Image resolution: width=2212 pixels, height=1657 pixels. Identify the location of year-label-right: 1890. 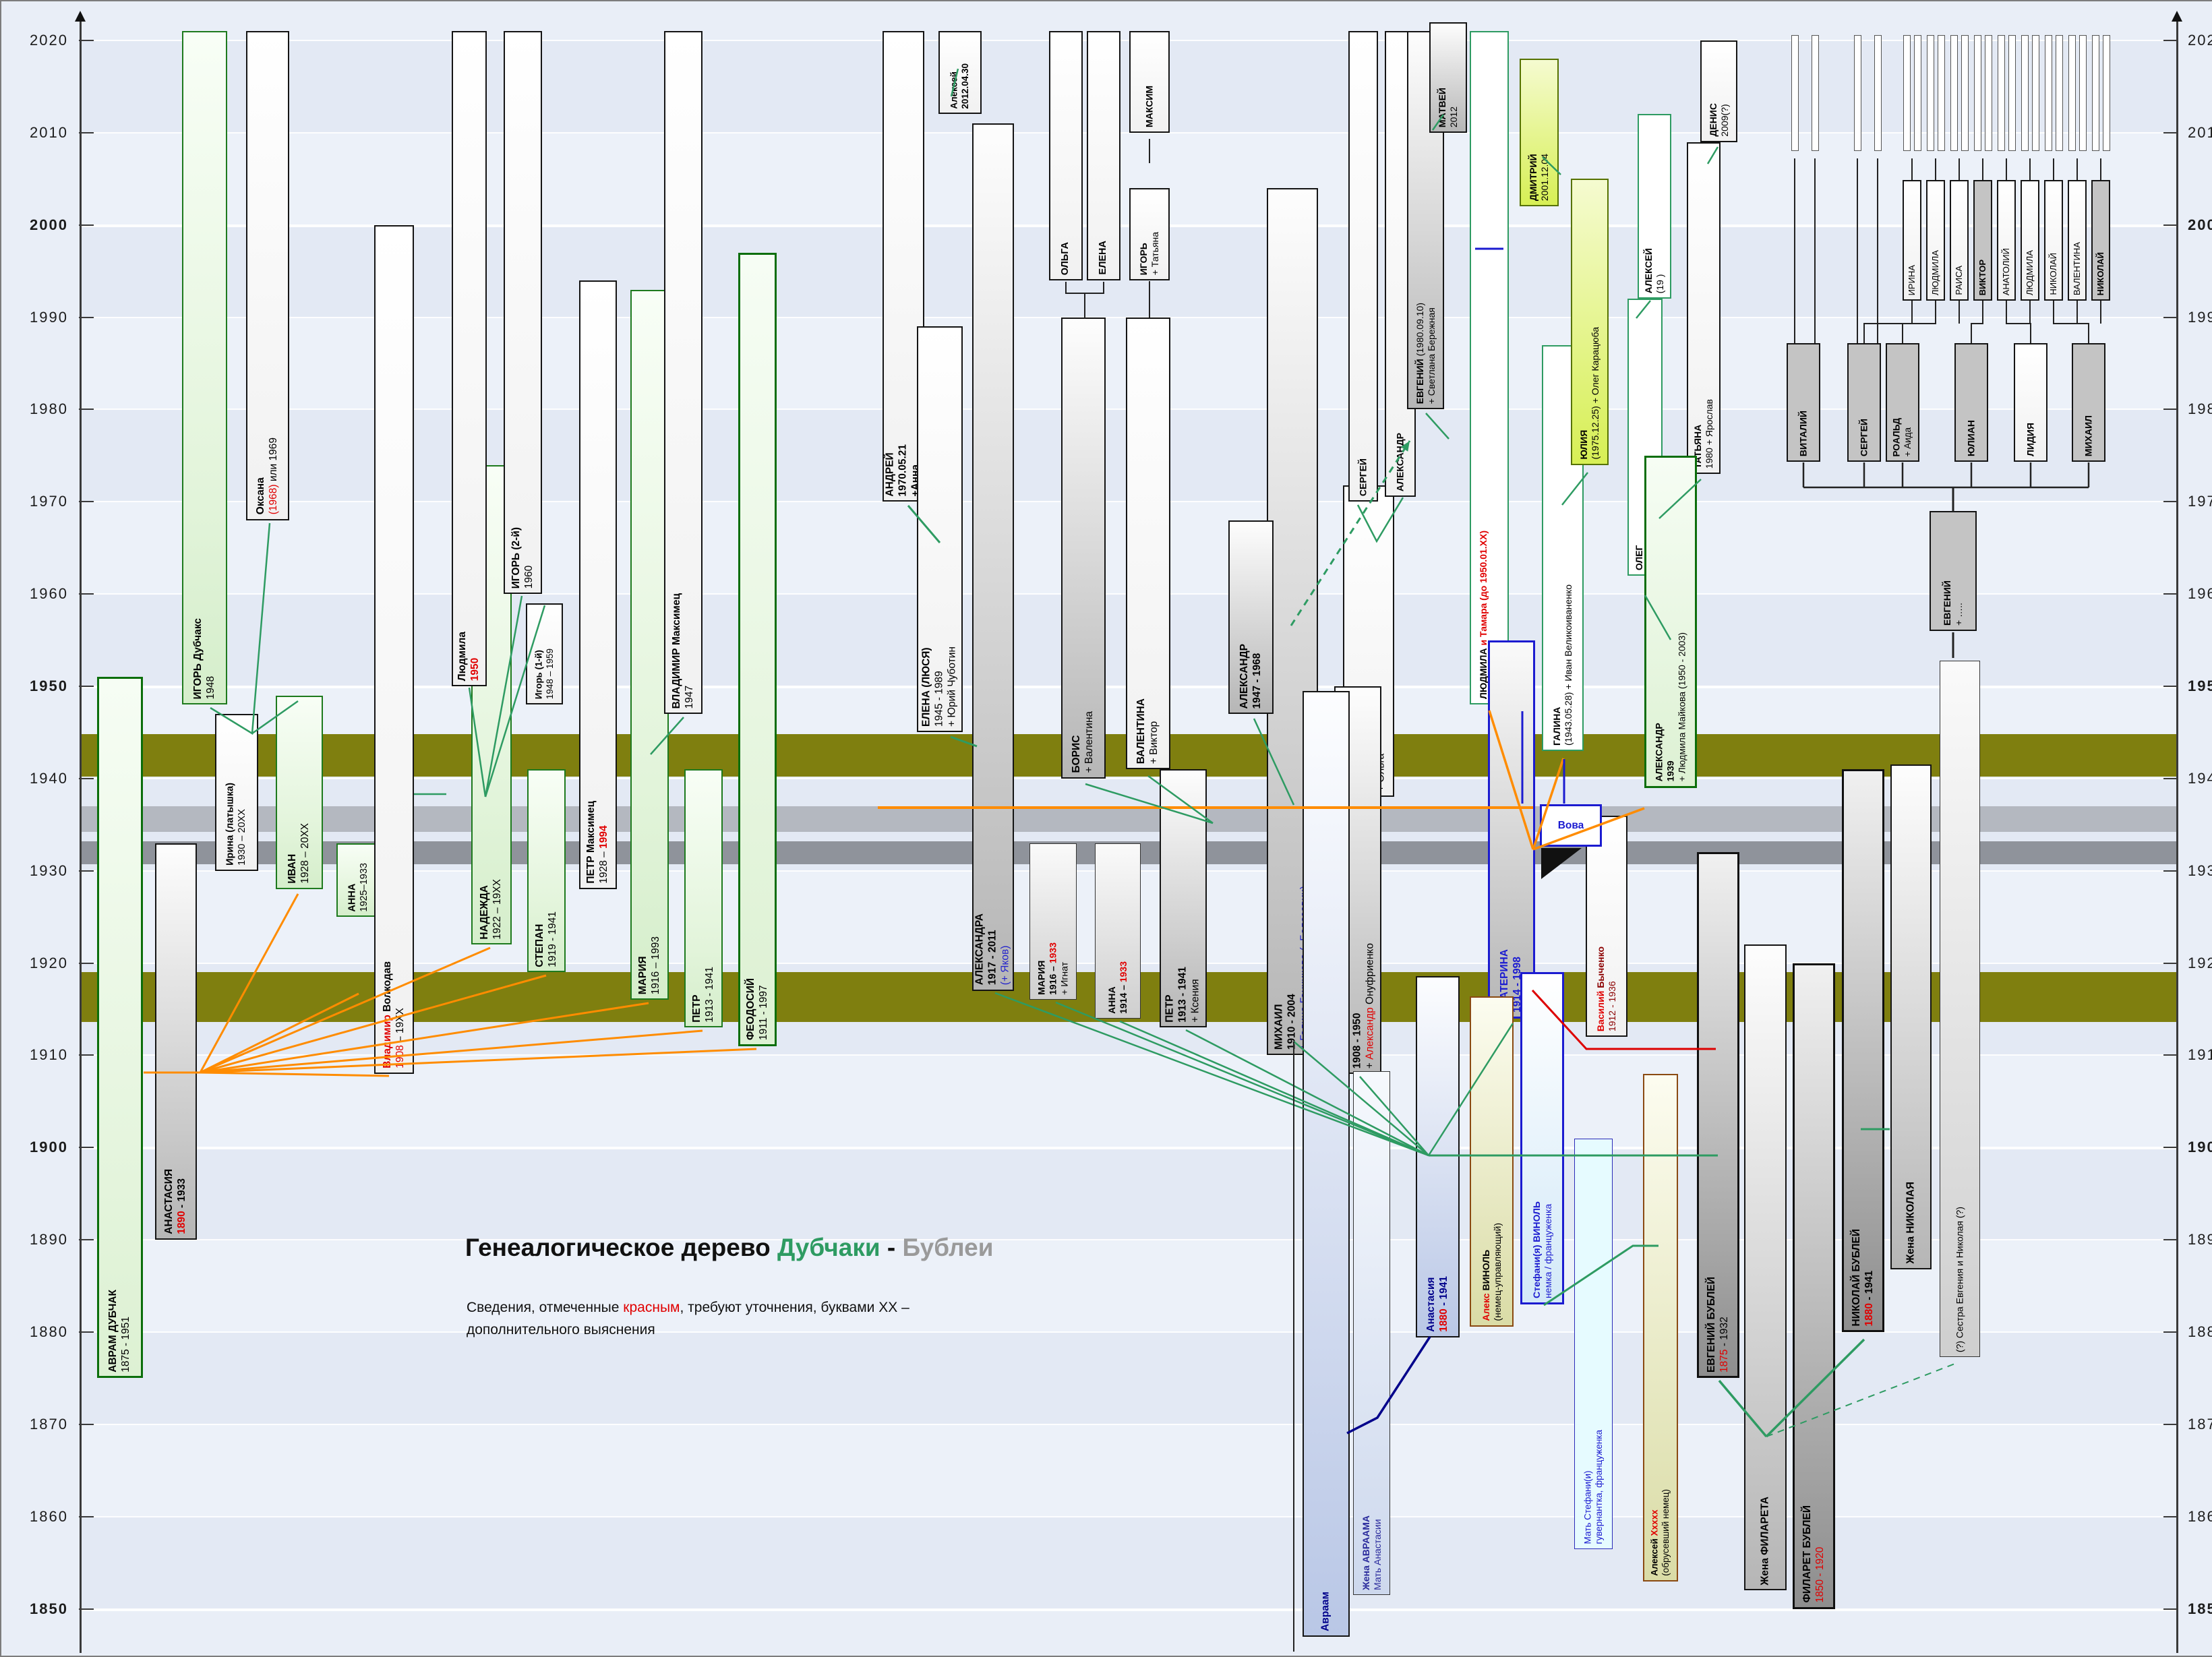
(2200, 1239).